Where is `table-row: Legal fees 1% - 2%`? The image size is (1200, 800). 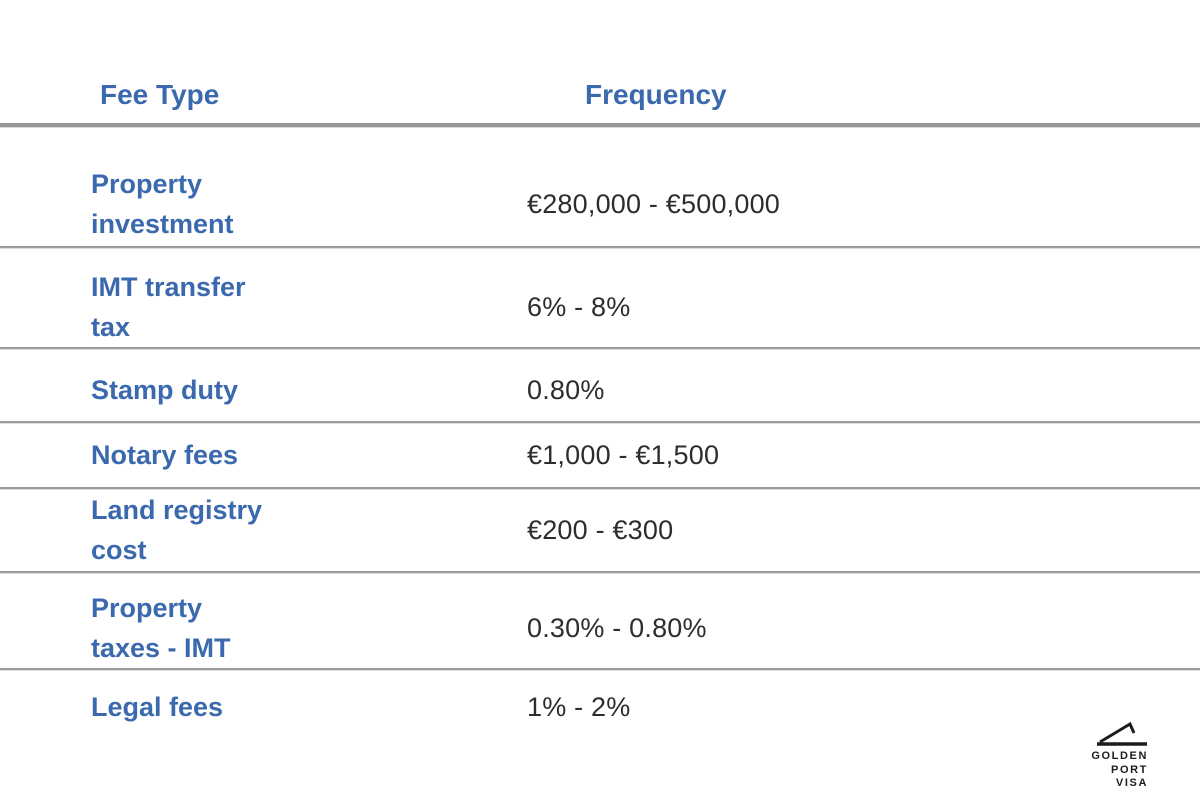 table-row: Legal fees 1% - 2% is located at coordinates (600, 707).